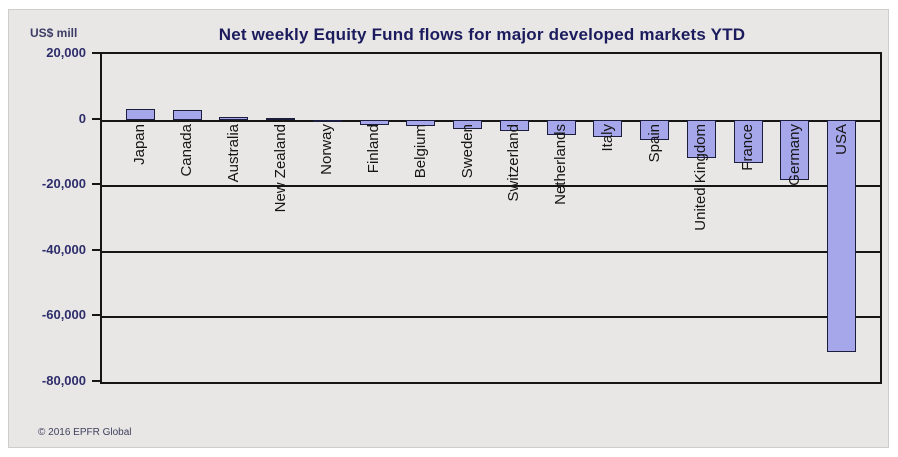 This screenshot has width=898, height=457. What do you see at coordinates (561, 127) in the screenshot?
I see `bar-netherlands` at bounding box center [561, 127].